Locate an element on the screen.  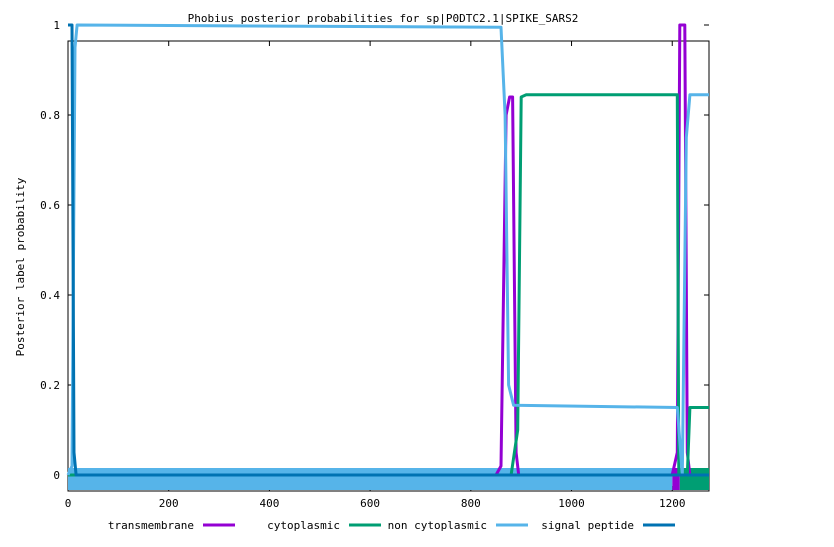
x-tick-label-3: 600 is located at coordinates (370, 503).